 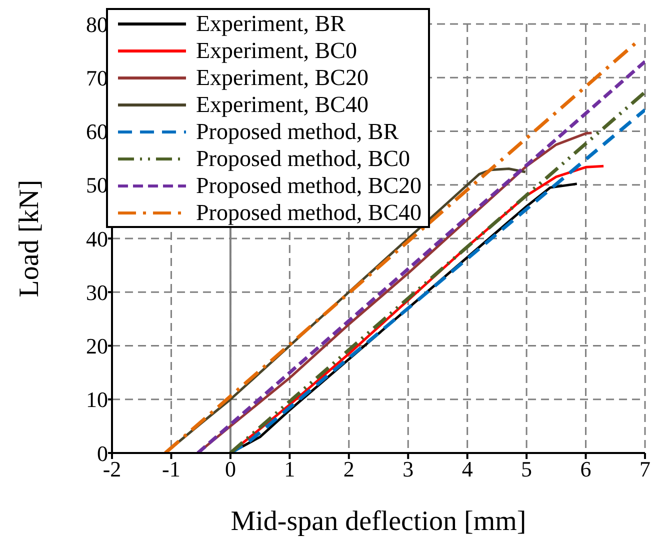 What do you see at coordinates (282, 77) in the screenshot?
I see `legend-label: Experiment, BC20` at bounding box center [282, 77].